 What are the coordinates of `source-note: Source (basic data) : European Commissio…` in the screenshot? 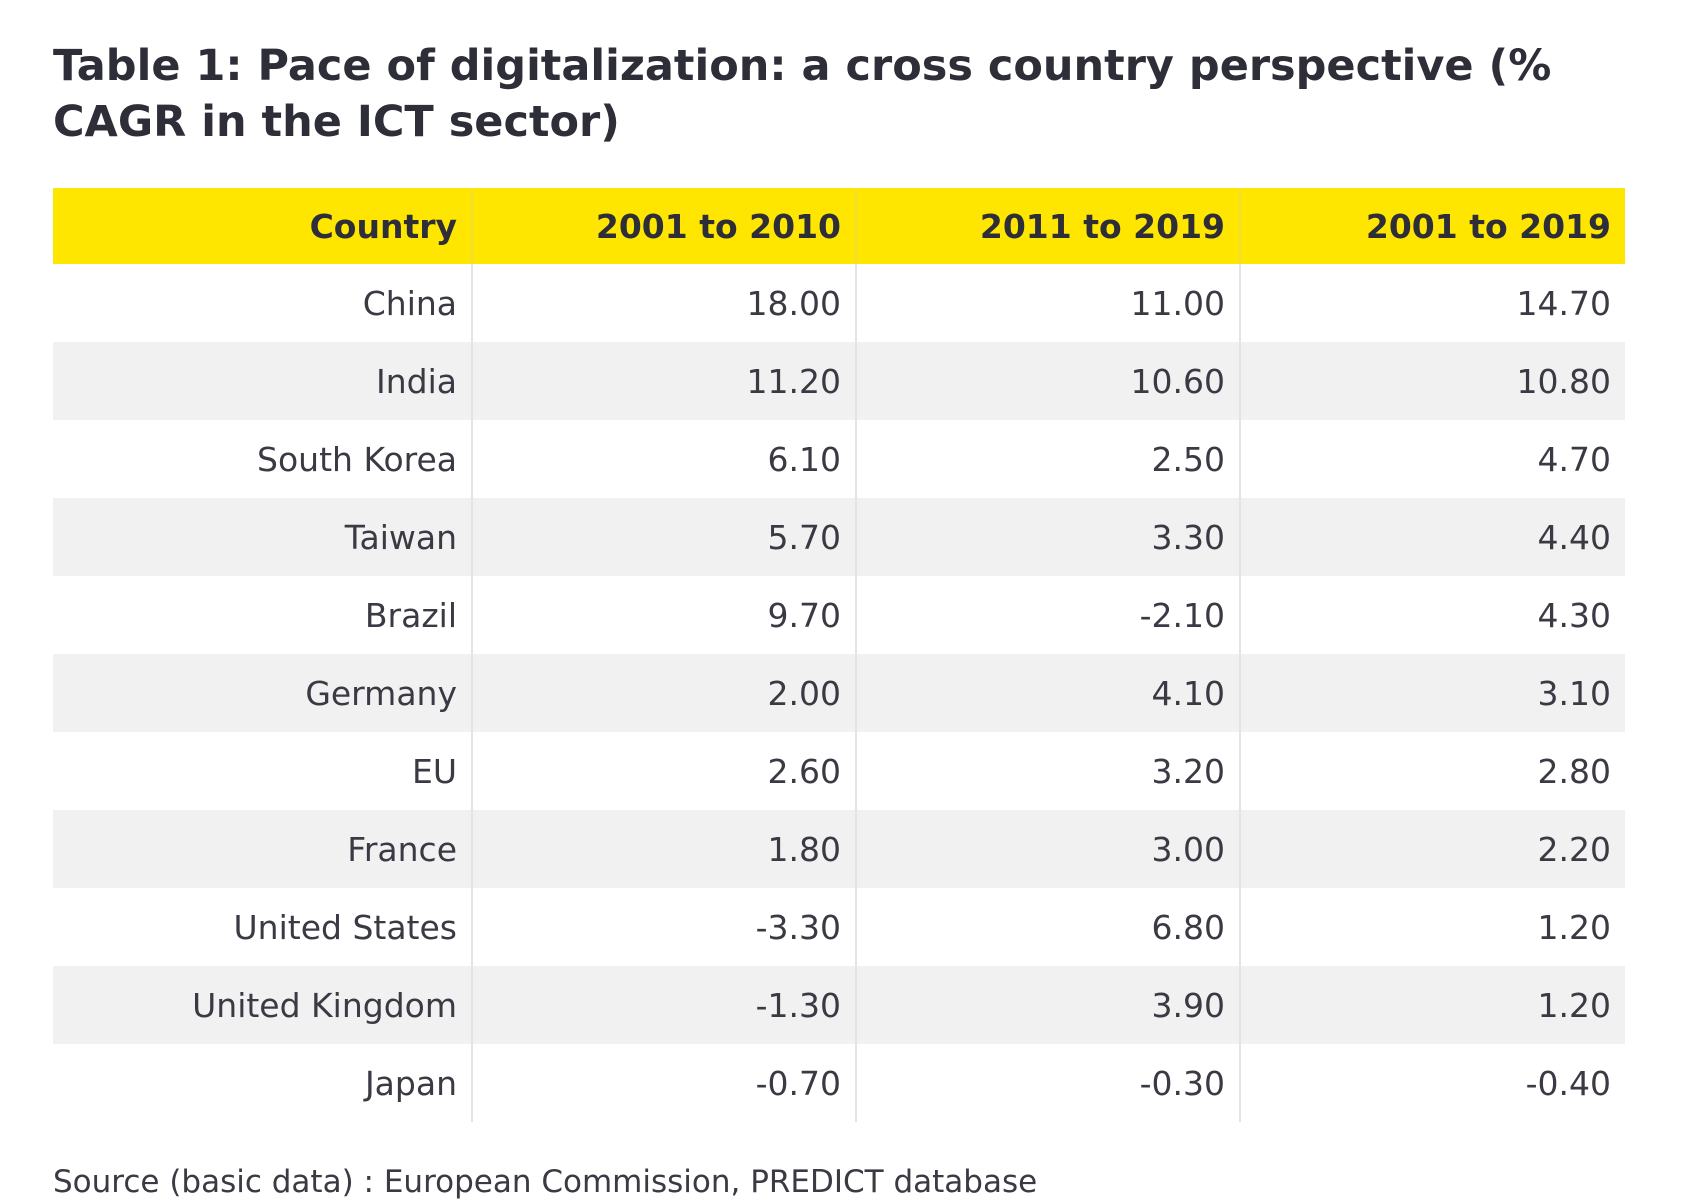 It's located at (545, 1182).